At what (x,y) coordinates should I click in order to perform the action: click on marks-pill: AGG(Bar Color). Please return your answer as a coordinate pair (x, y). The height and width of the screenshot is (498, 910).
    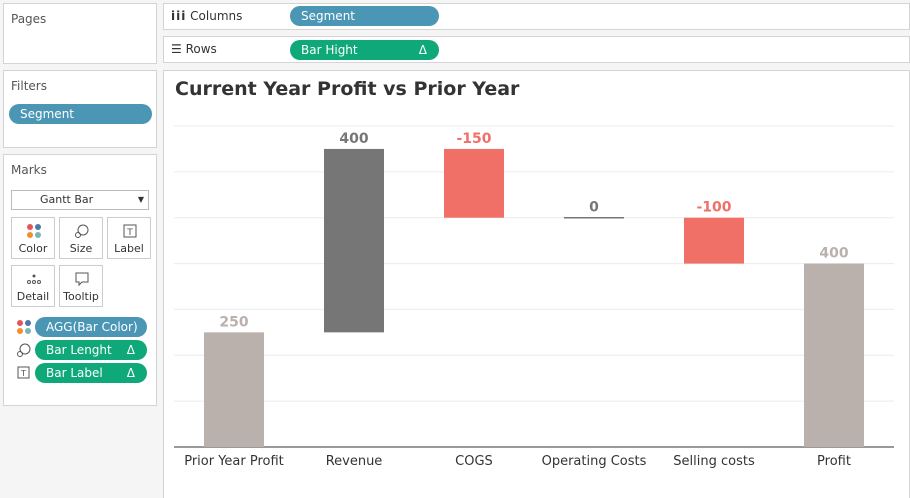
    Looking at the image, I should click on (91, 327).